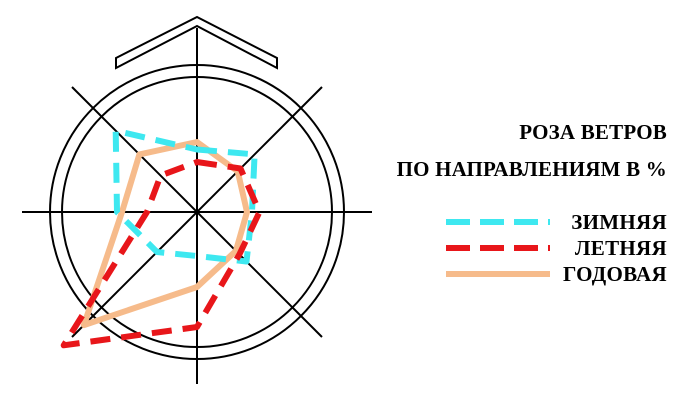  Describe the element at coordinates (614, 274) in the screenshot. I see `legend-label-annual: ГОДОВАЯ` at that location.